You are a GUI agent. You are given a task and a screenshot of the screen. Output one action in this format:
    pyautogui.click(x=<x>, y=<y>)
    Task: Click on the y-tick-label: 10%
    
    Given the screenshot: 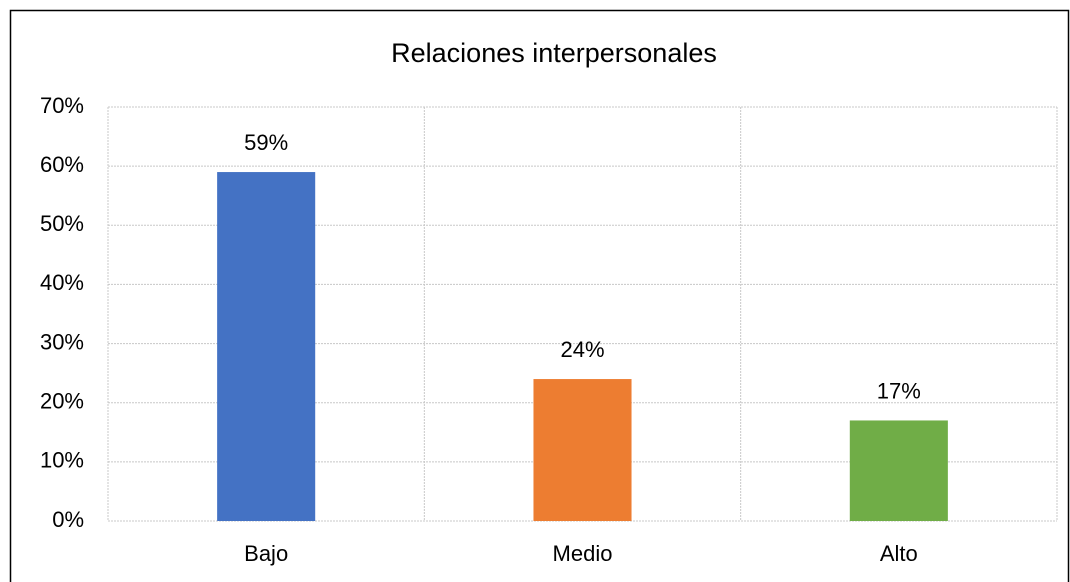 What is the action you would take?
    pyautogui.click(x=62, y=460)
    